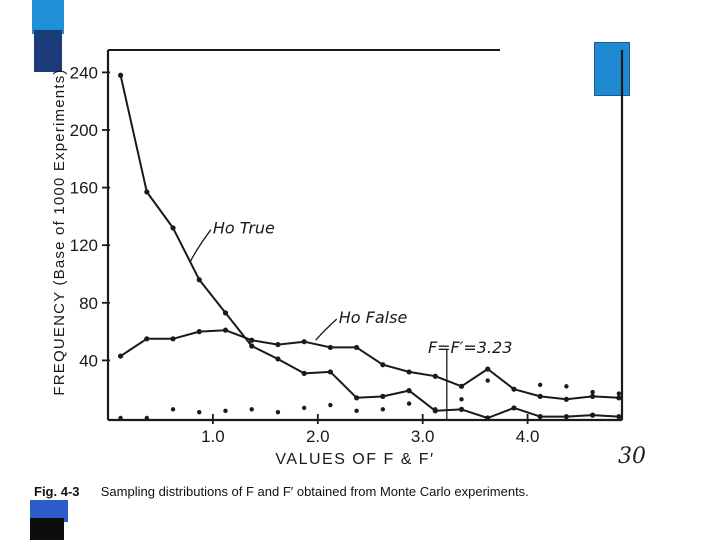 This screenshot has width=720, height=540. What do you see at coordinates (470, 347) in the screenshot?
I see `annotation-label: F=F′=3.23` at bounding box center [470, 347].